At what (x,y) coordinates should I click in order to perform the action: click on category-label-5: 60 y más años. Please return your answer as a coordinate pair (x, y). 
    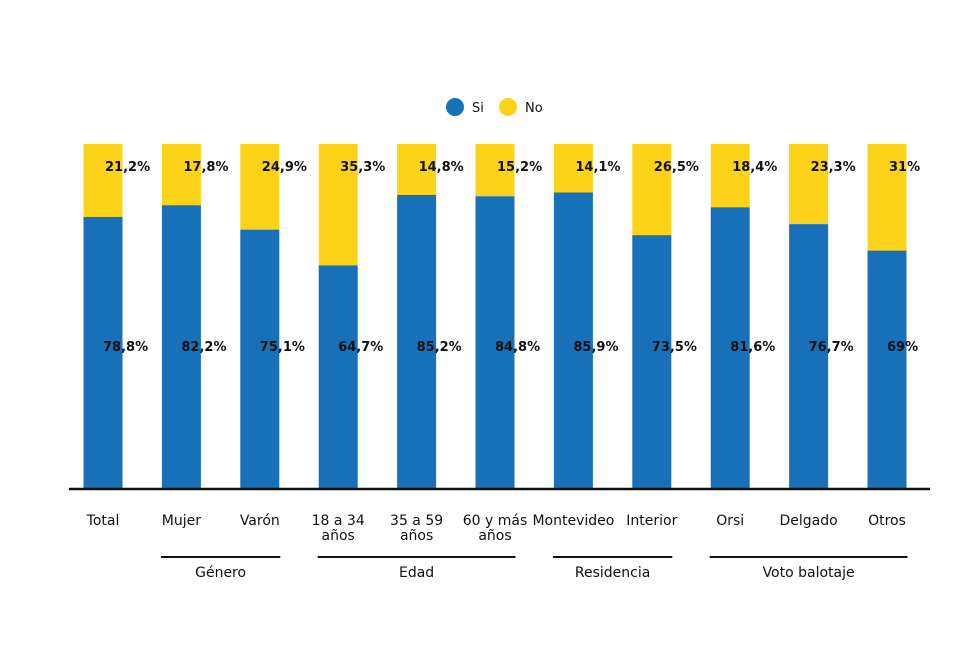
    Looking at the image, I should click on (495, 528).